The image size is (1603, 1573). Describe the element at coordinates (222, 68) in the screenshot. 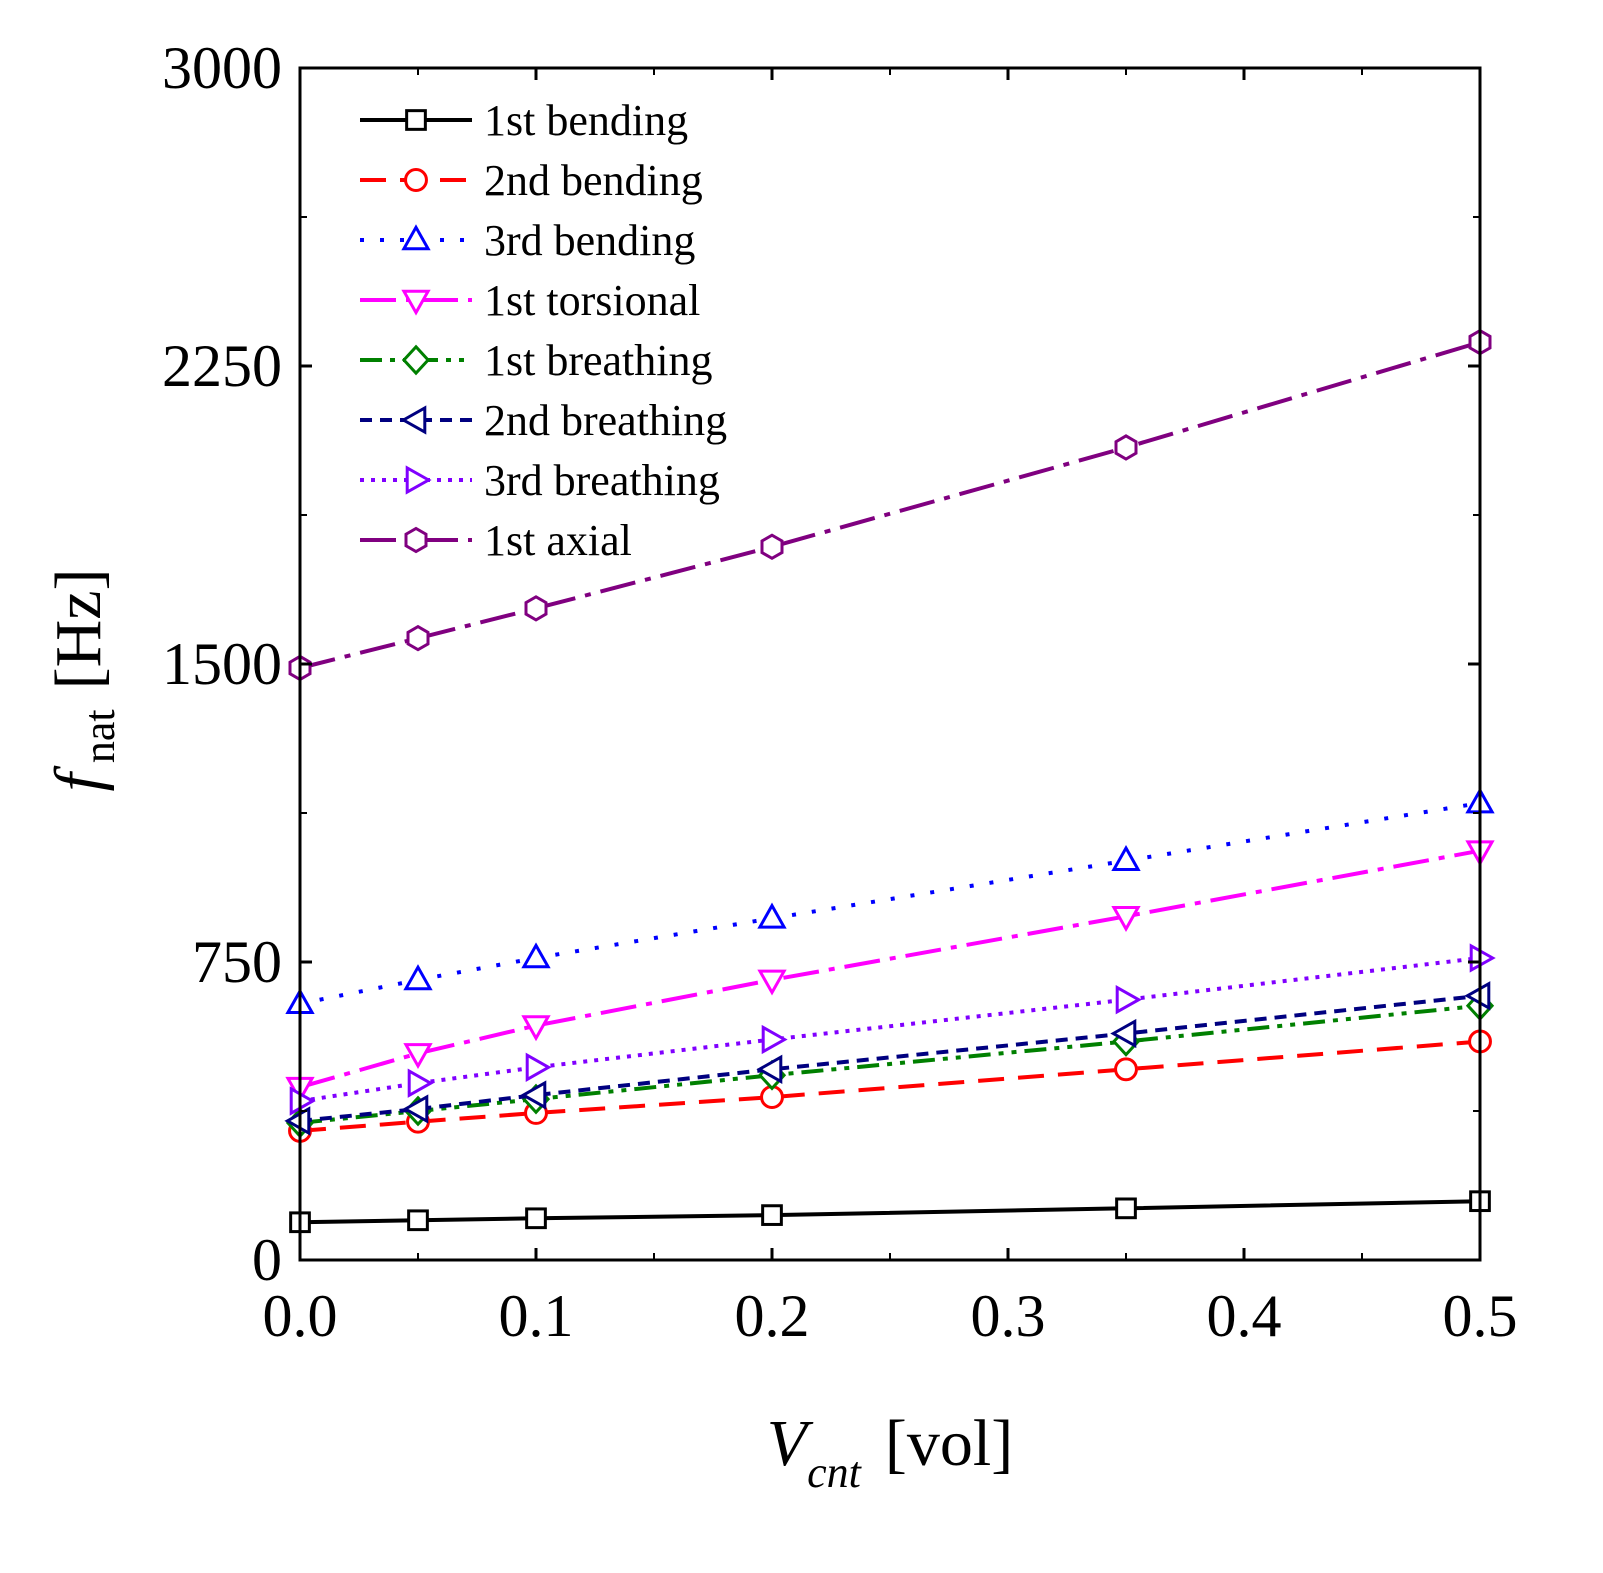

I see `y-tick-label: 3000` at that location.